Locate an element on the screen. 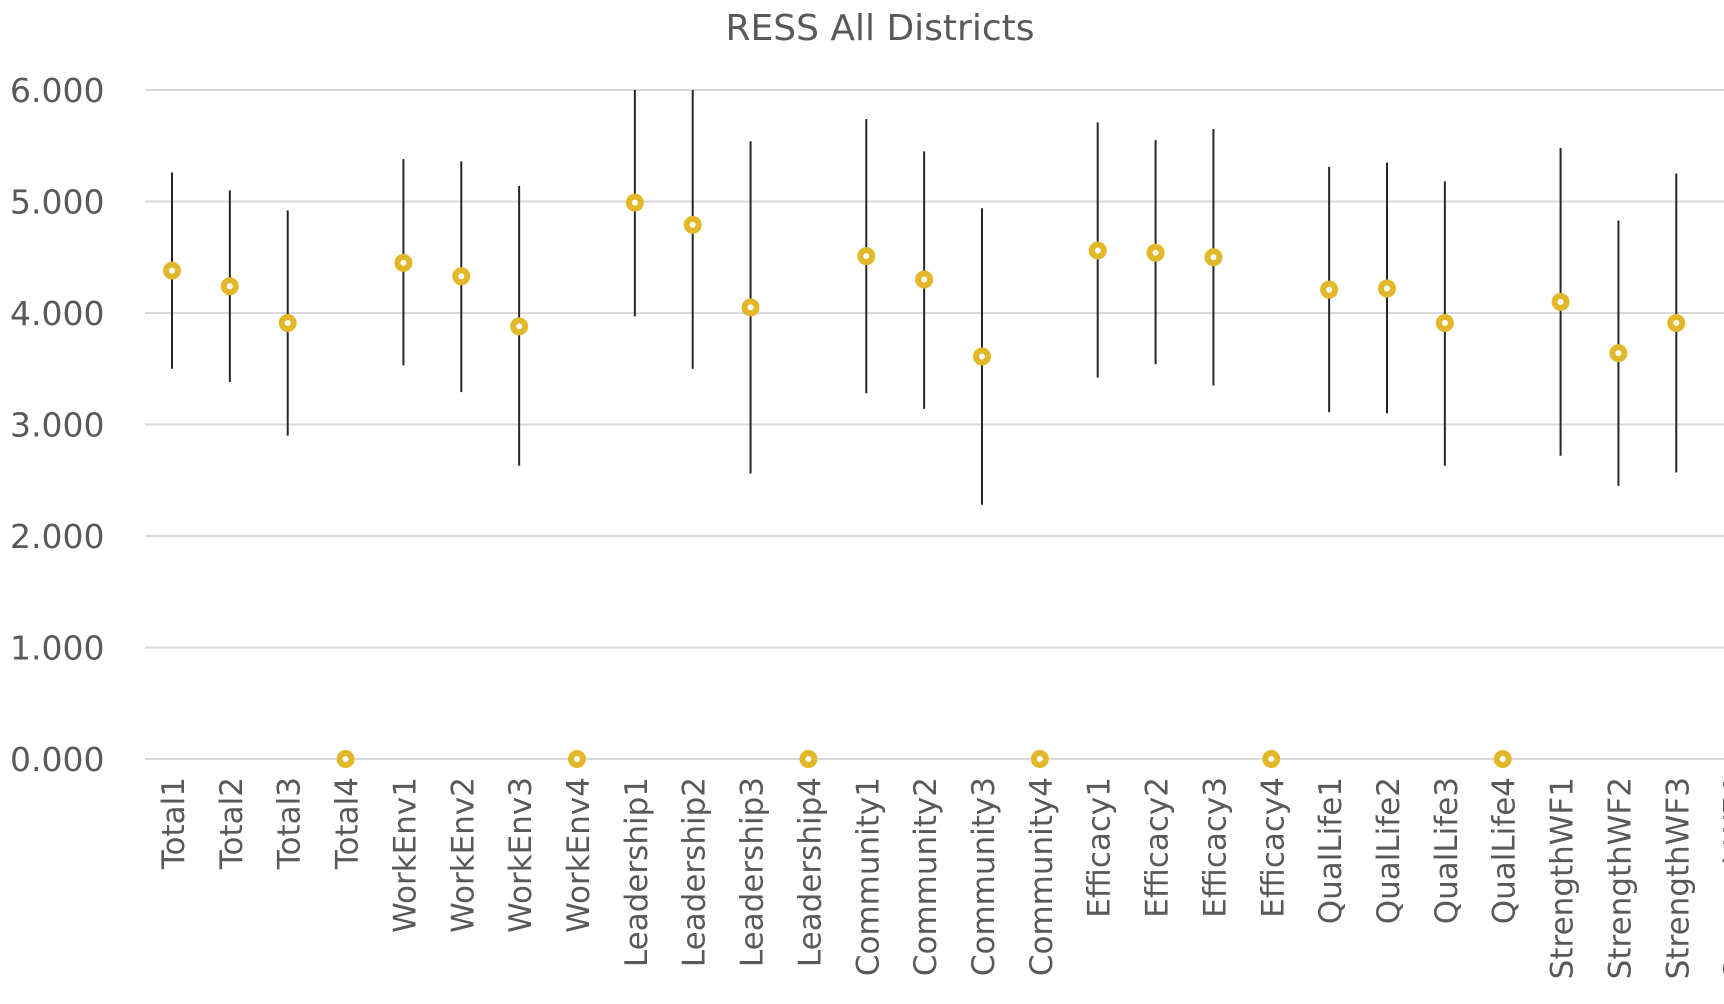  y-tick-label: 2.000 is located at coordinates (57, 536).